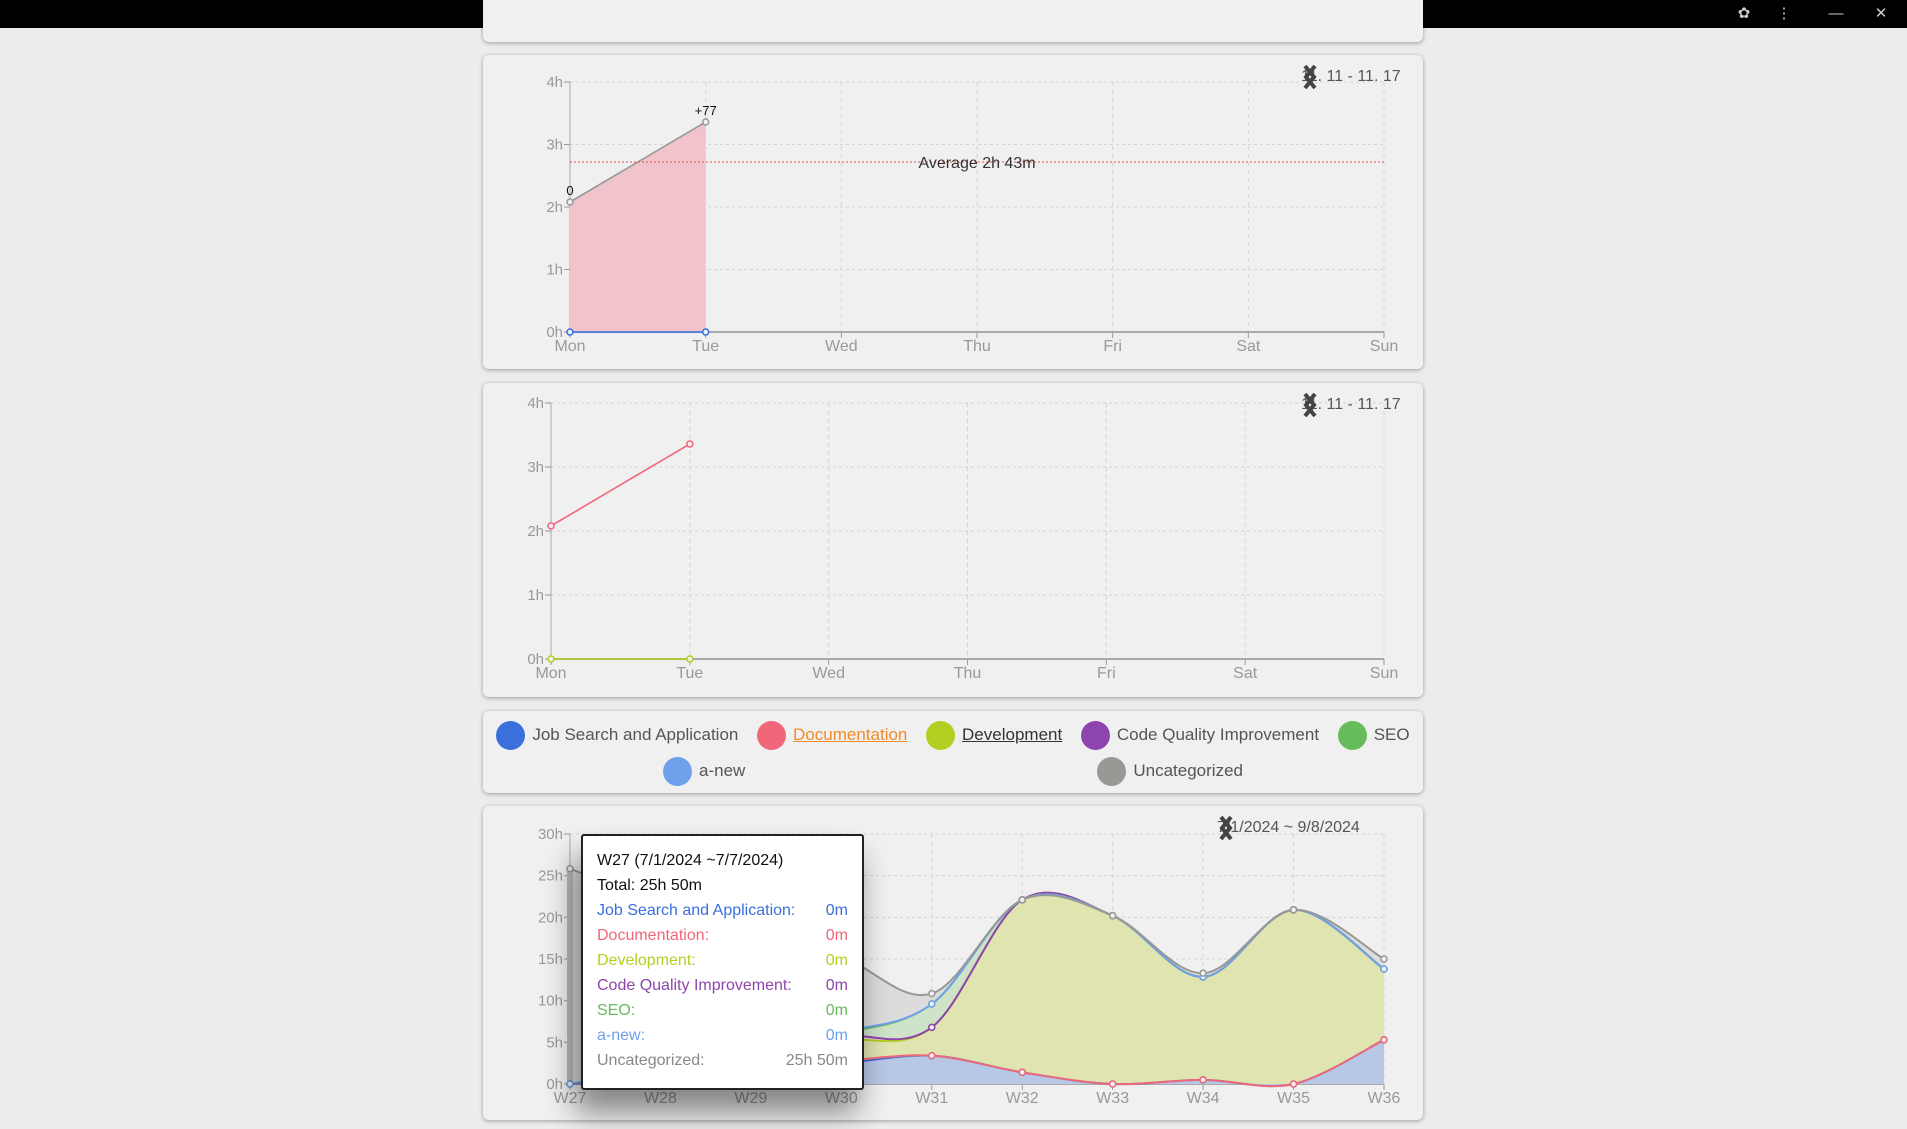  What do you see at coordinates (569, 190) in the screenshot?
I see `point-label: 0` at bounding box center [569, 190].